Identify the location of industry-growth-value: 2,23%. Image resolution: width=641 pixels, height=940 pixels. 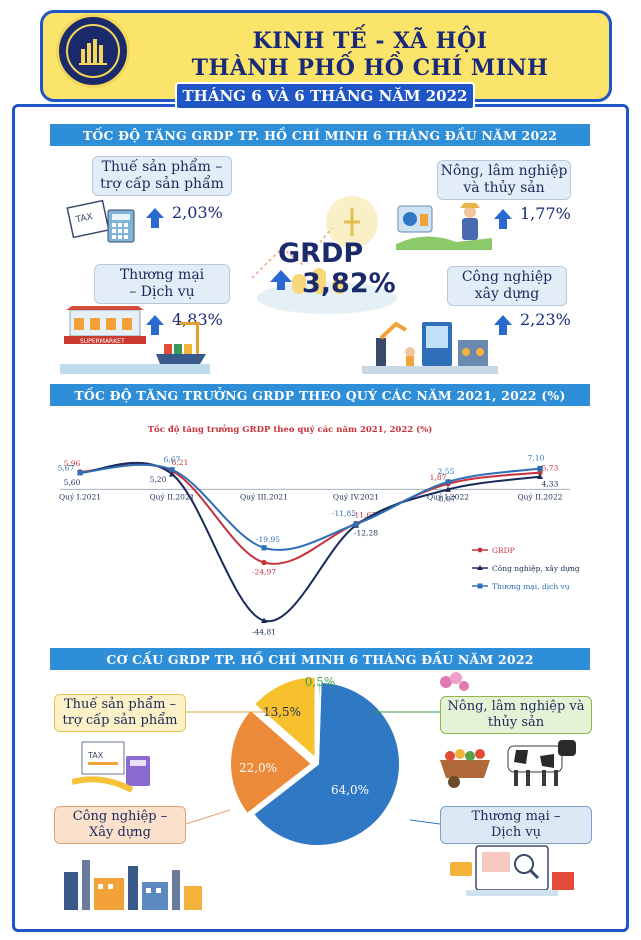
(545, 319).